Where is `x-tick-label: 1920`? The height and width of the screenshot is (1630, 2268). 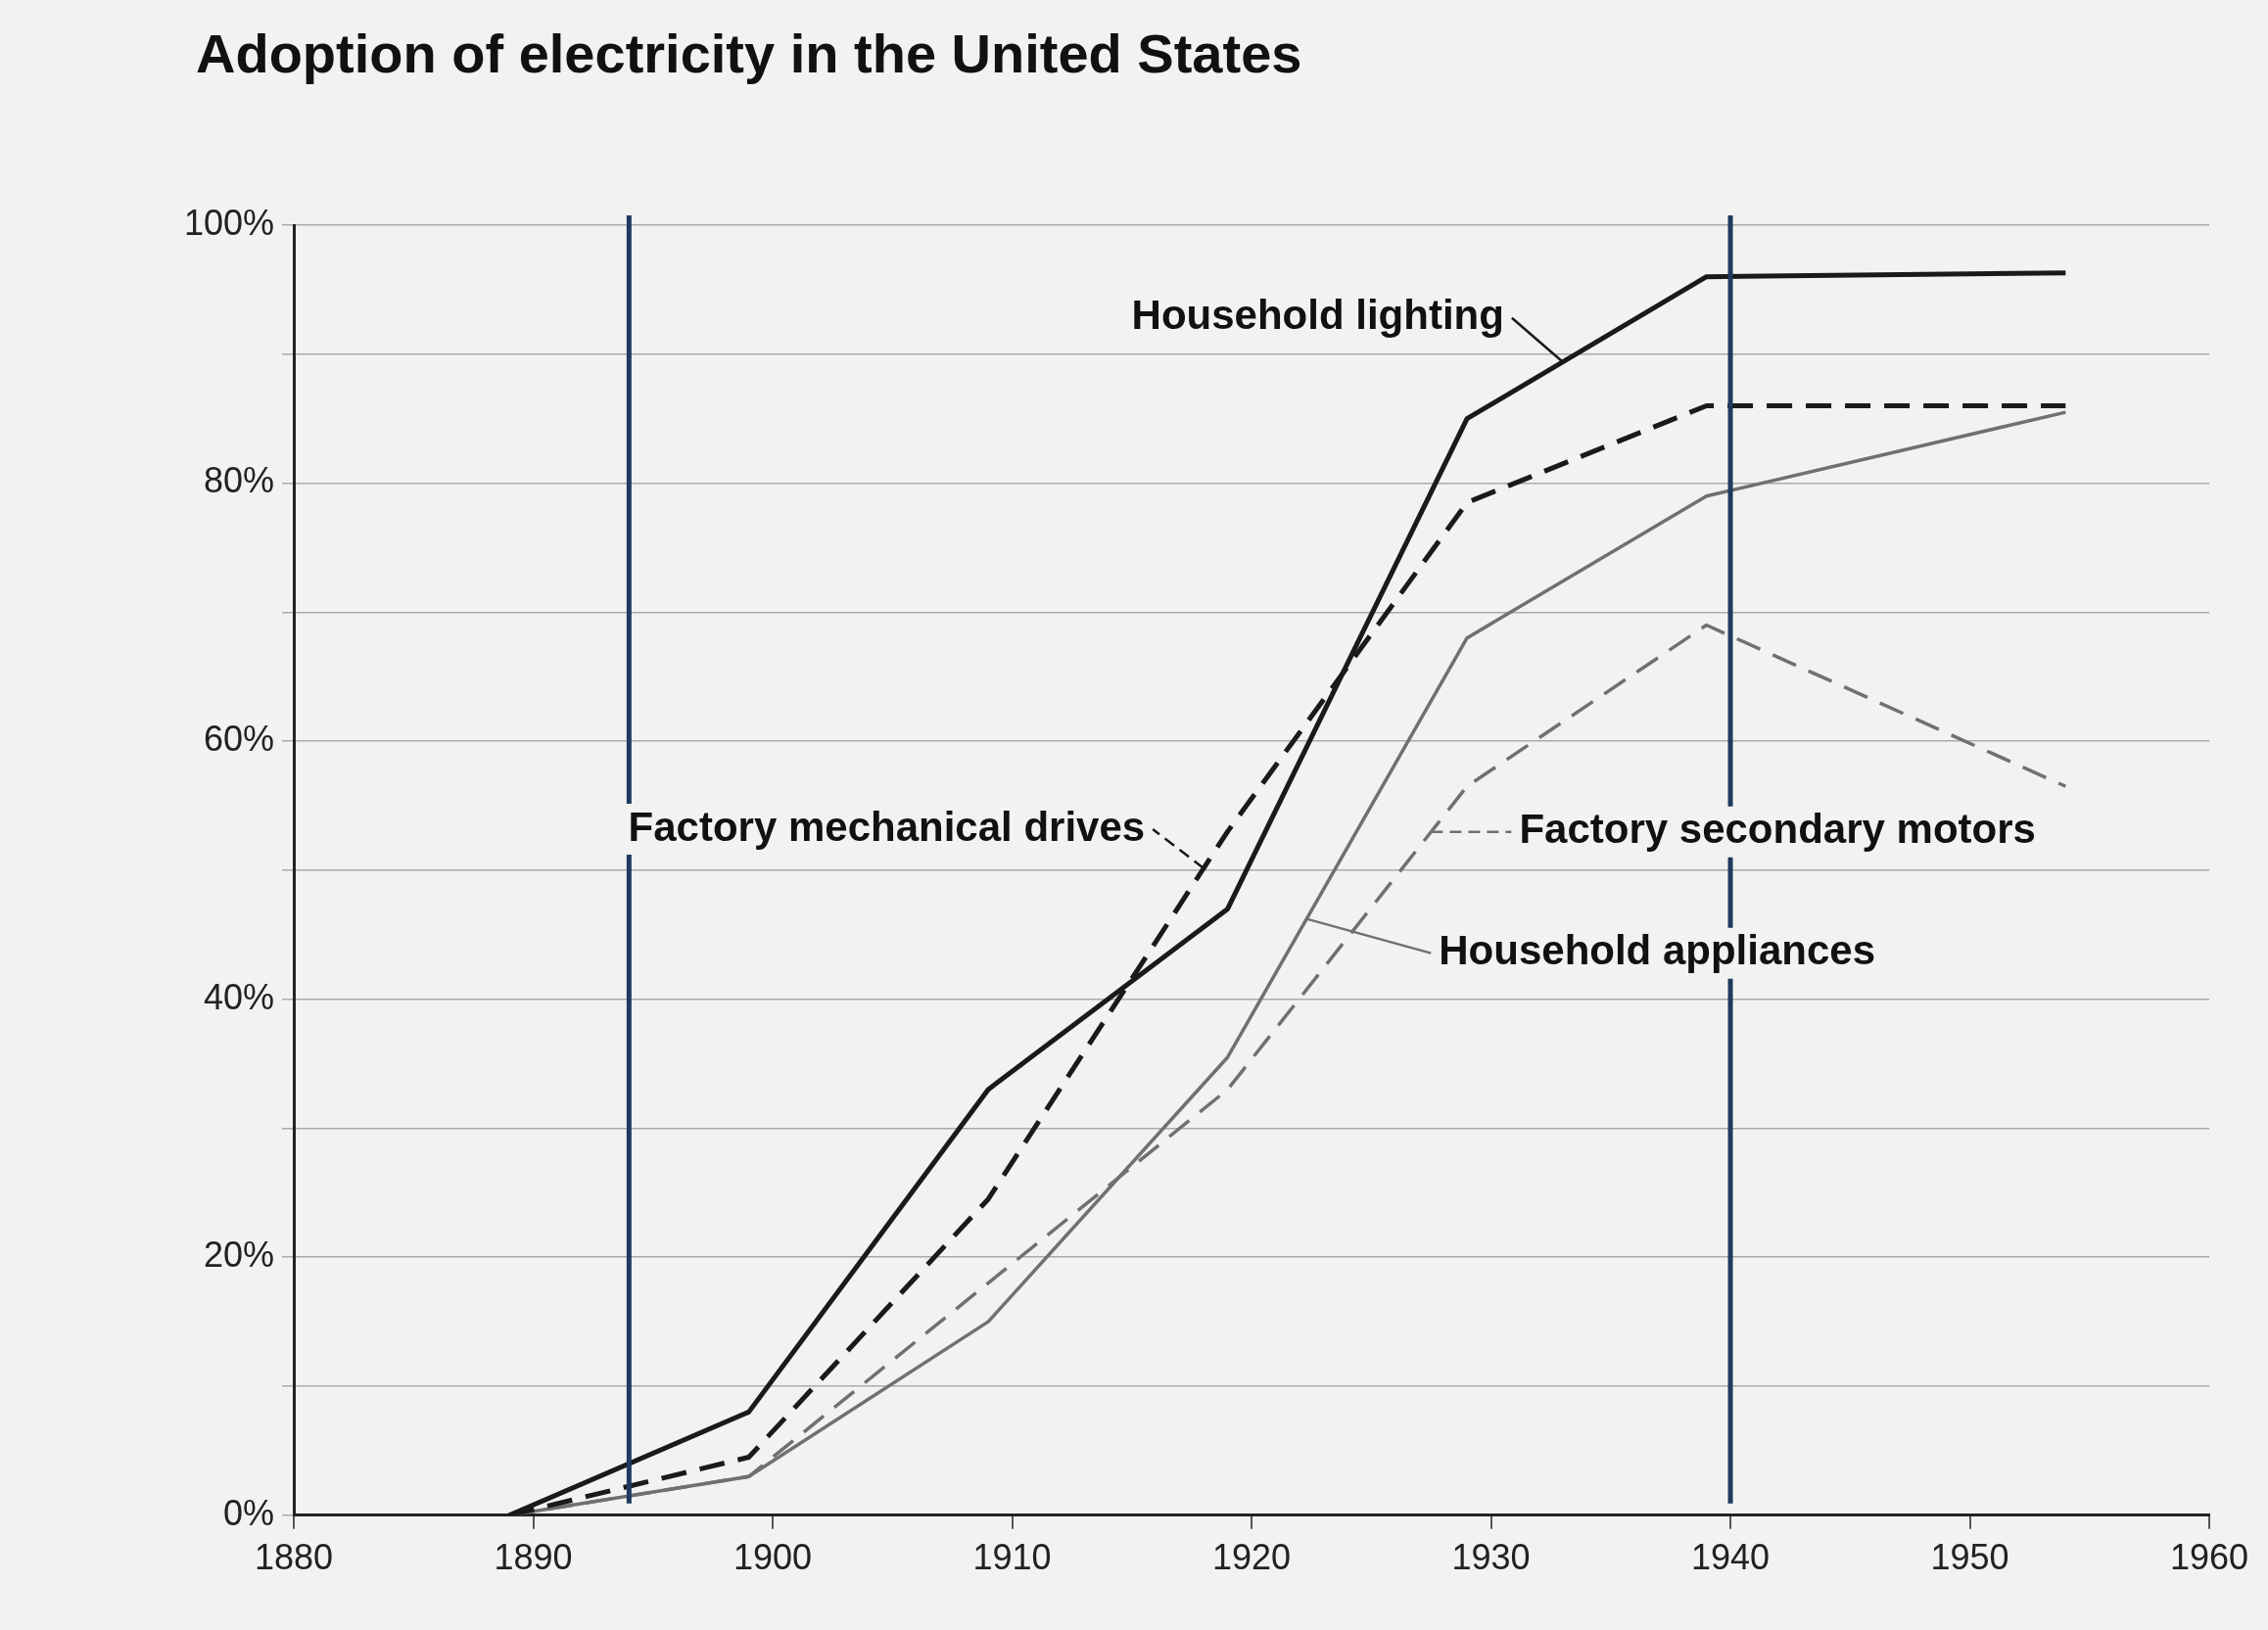 x-tick-label: 1920 is located at coordinates (1251, 1558).